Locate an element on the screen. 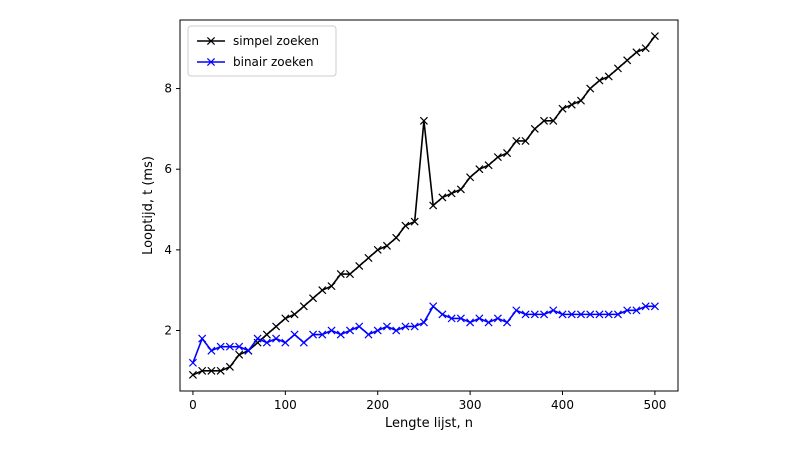 This screenshot has width=800, height=454. x-tick-label: 0 is located at coordinates (193, 405).